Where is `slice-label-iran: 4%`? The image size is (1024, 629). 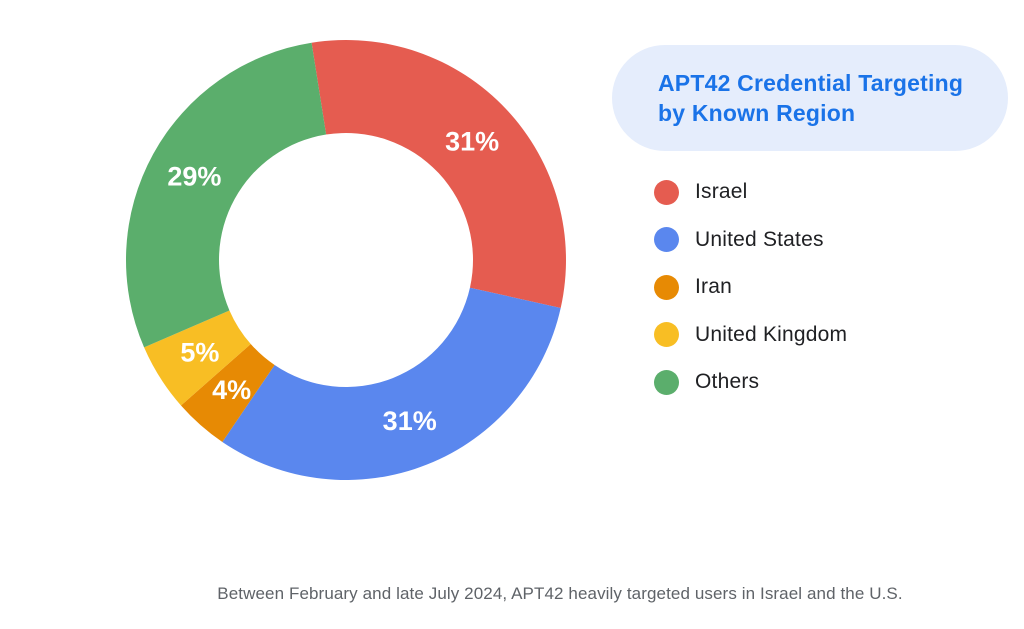
slice-label-iran: 4% is located at coordinates (231, 390).